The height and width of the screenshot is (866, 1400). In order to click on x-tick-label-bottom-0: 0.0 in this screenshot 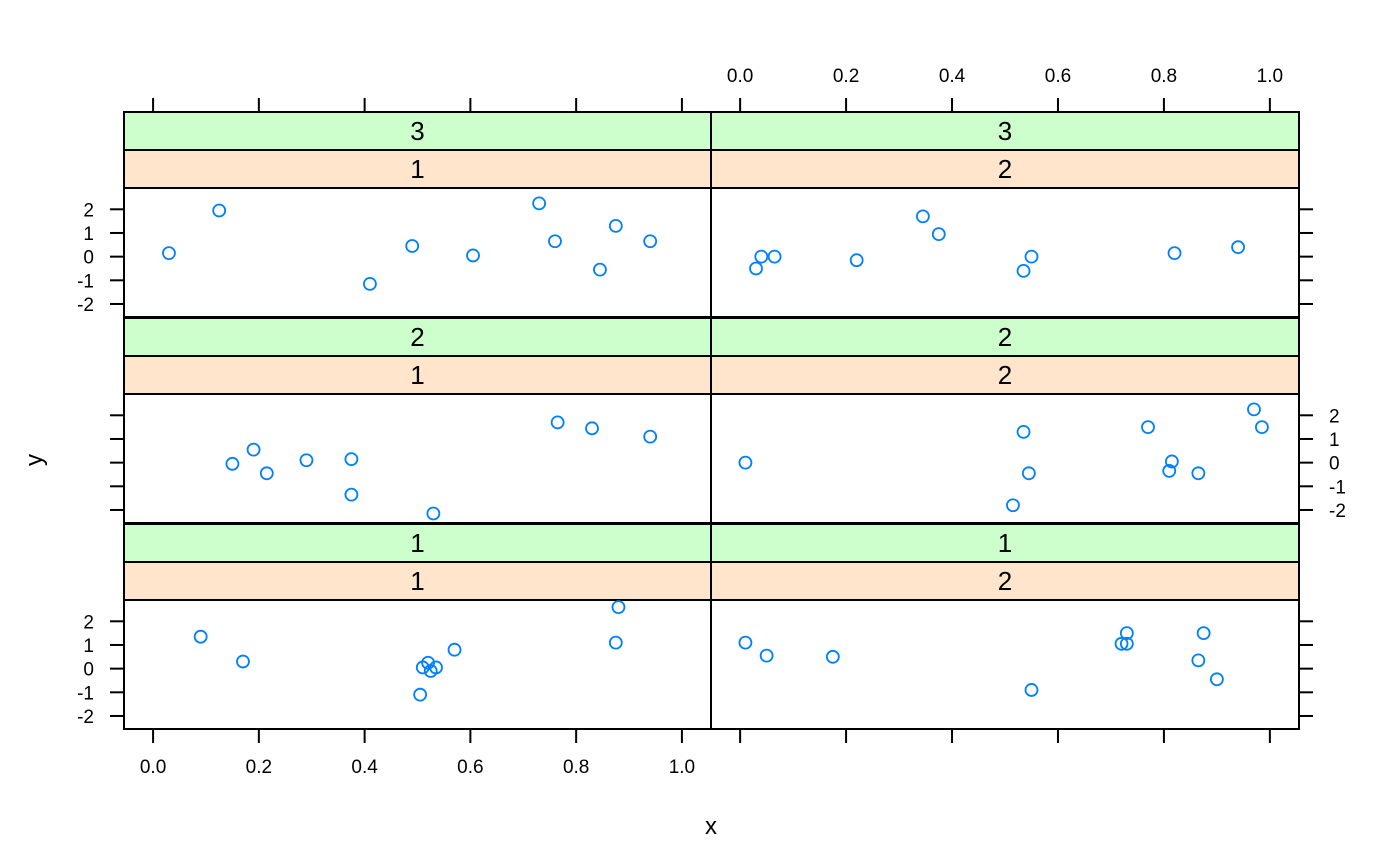, I will do `click(153, 767)`.